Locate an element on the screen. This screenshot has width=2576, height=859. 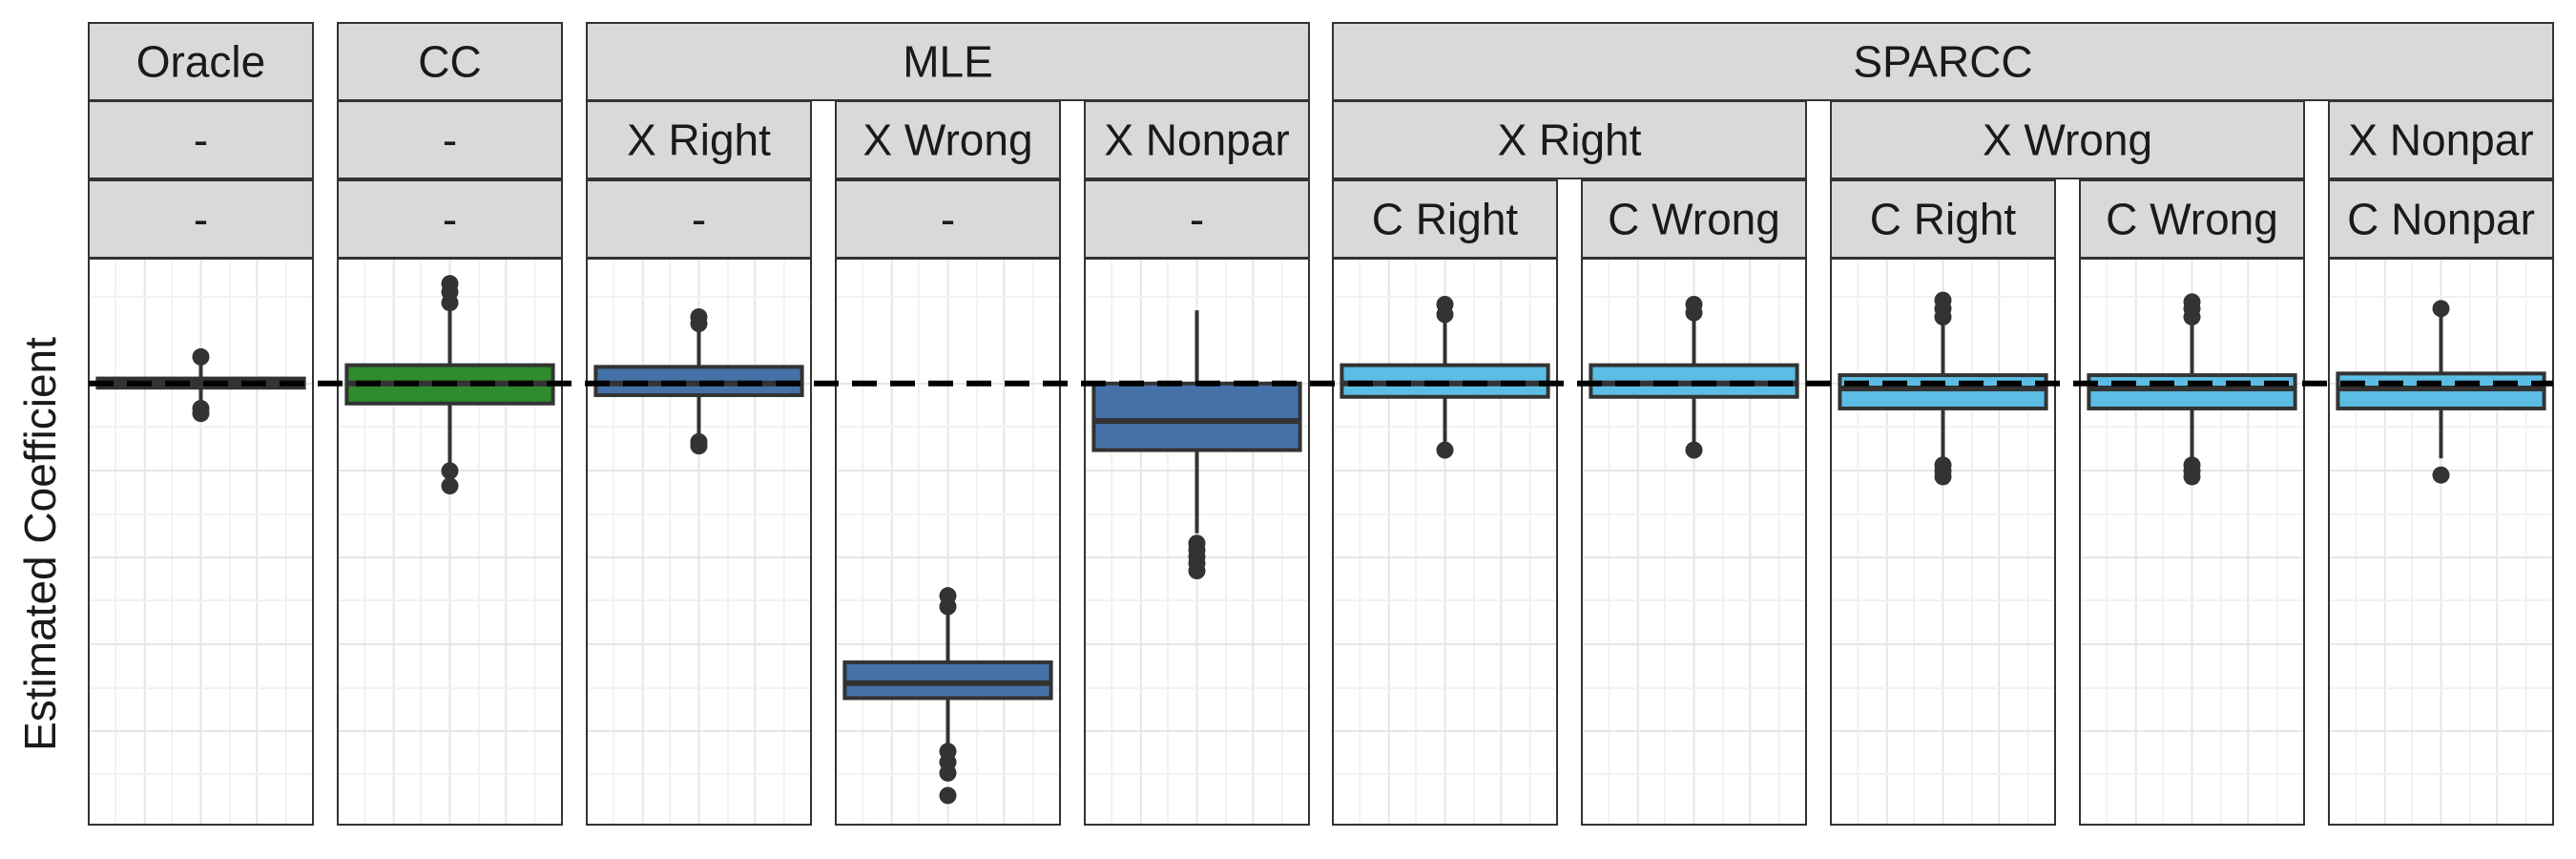
strip-top-label: SPARCC is located at coordinates (1942, 62).